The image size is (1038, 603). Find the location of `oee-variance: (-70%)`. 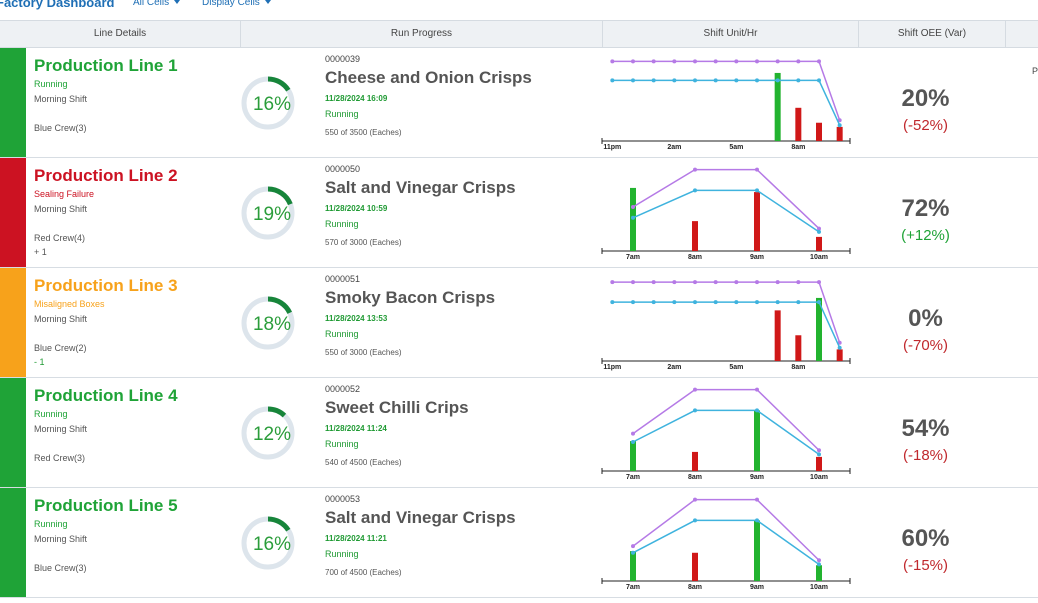

oee-variance: (-70%) is located at coordinates (925, 345).